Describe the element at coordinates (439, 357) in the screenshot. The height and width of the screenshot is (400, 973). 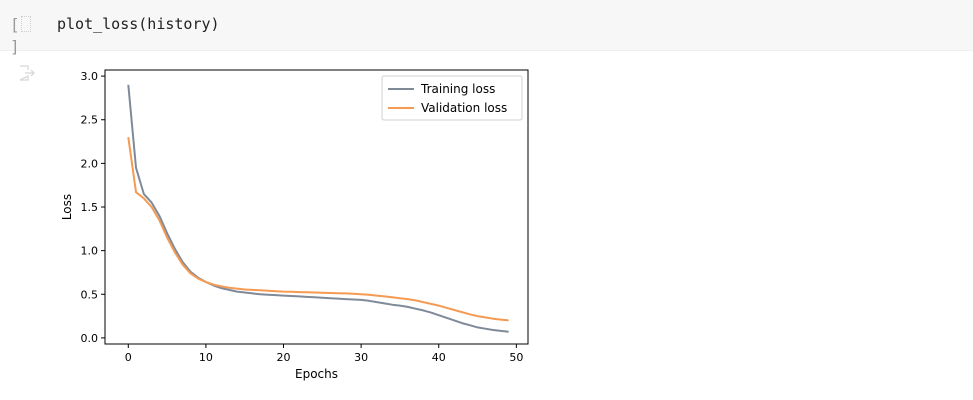
I see `x-tick-label: 40` at that location.